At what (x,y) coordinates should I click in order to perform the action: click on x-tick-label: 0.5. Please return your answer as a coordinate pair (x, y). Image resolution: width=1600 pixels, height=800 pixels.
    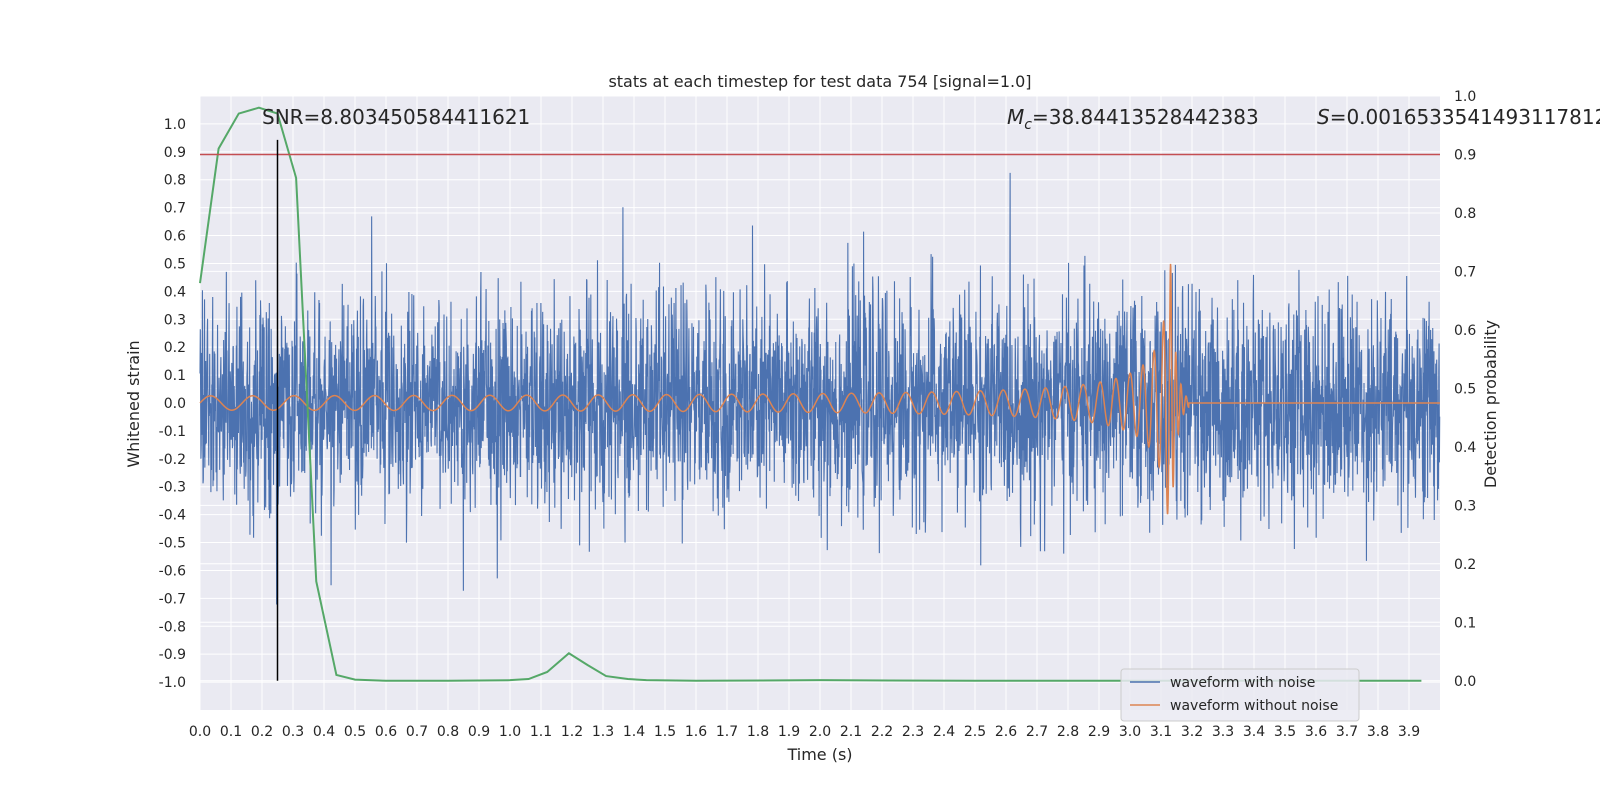
    Looking at the image, I should click on (355, 732).